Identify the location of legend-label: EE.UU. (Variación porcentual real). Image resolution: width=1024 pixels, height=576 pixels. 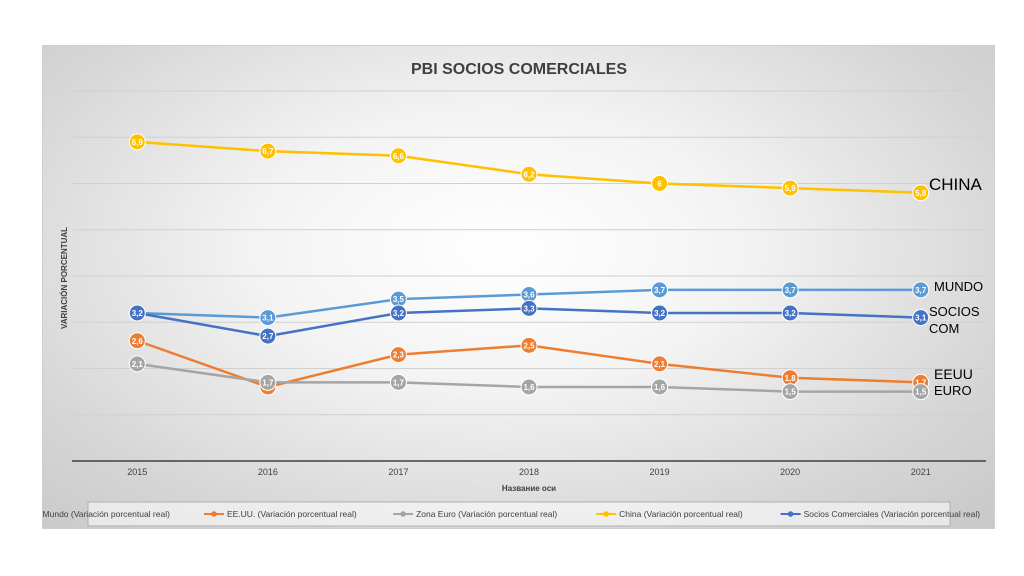
(292, 514).